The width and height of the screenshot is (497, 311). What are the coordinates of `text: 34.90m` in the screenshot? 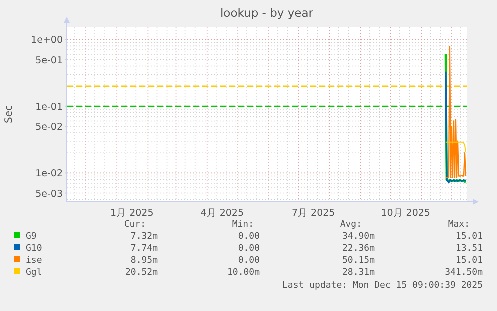 It's located at (358, 237).